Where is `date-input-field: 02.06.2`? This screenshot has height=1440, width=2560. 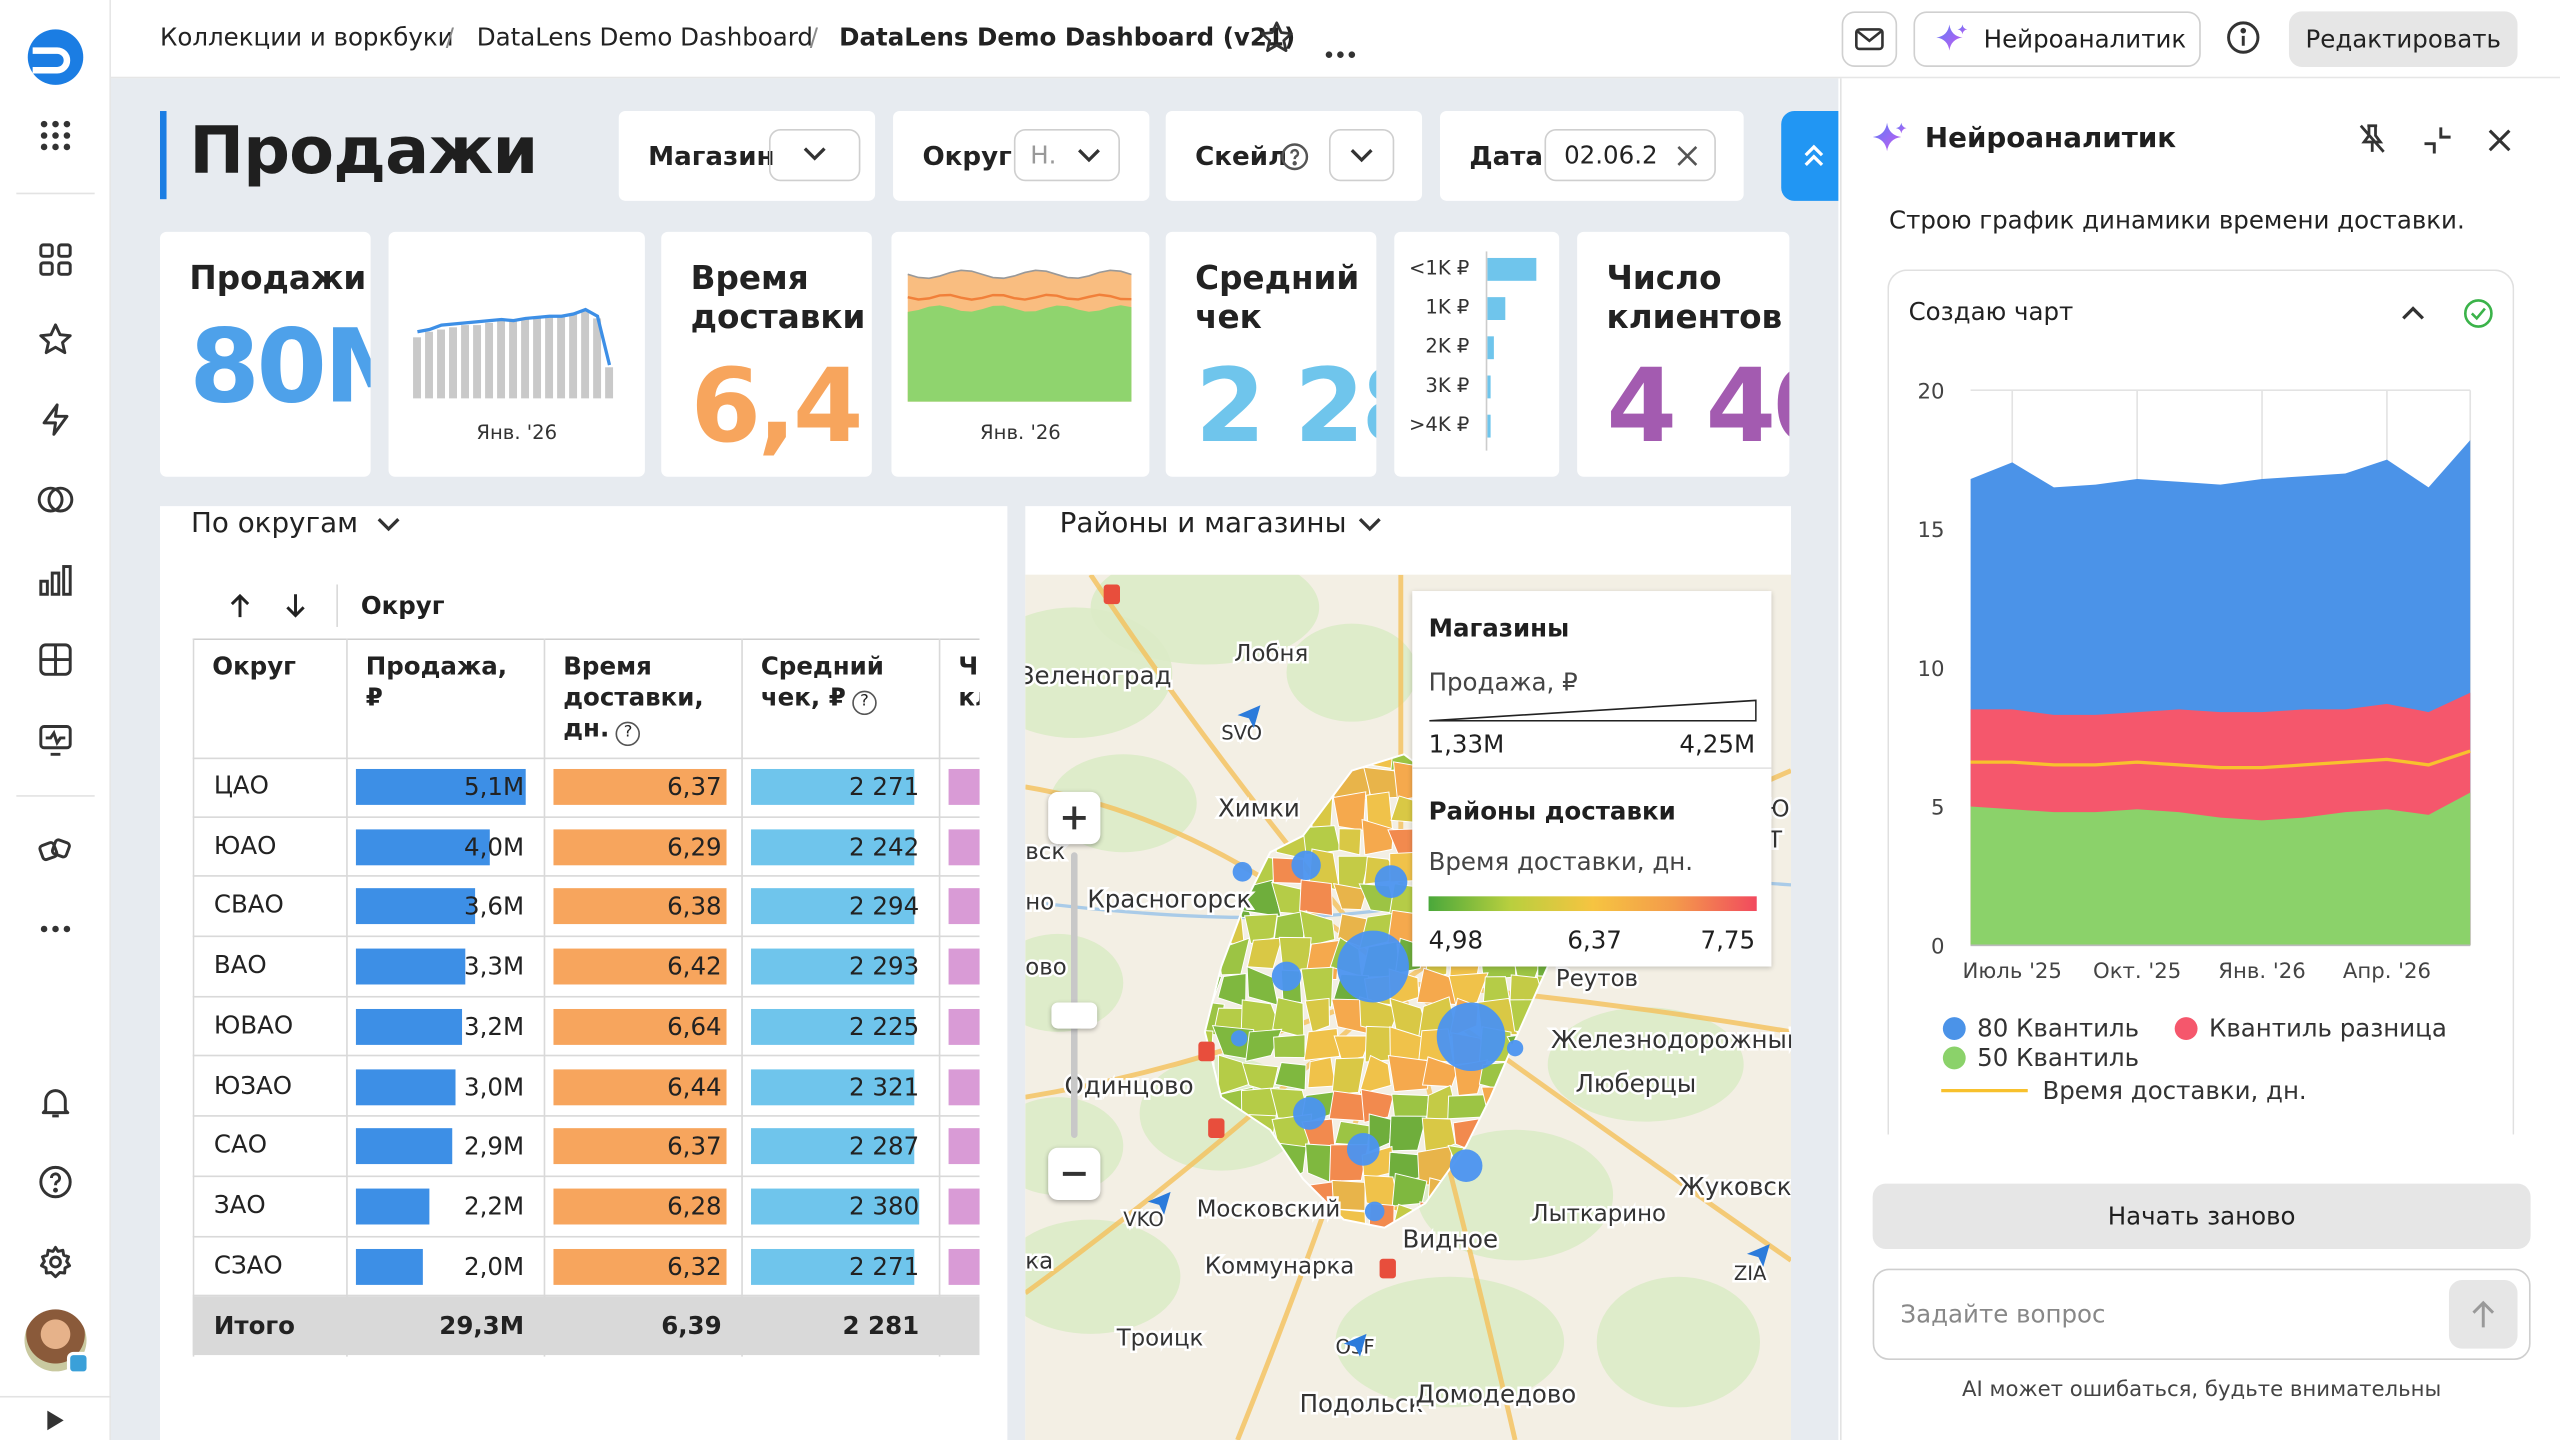
date-input-field: 02.06.2 is located at coordinates (1630, 155).